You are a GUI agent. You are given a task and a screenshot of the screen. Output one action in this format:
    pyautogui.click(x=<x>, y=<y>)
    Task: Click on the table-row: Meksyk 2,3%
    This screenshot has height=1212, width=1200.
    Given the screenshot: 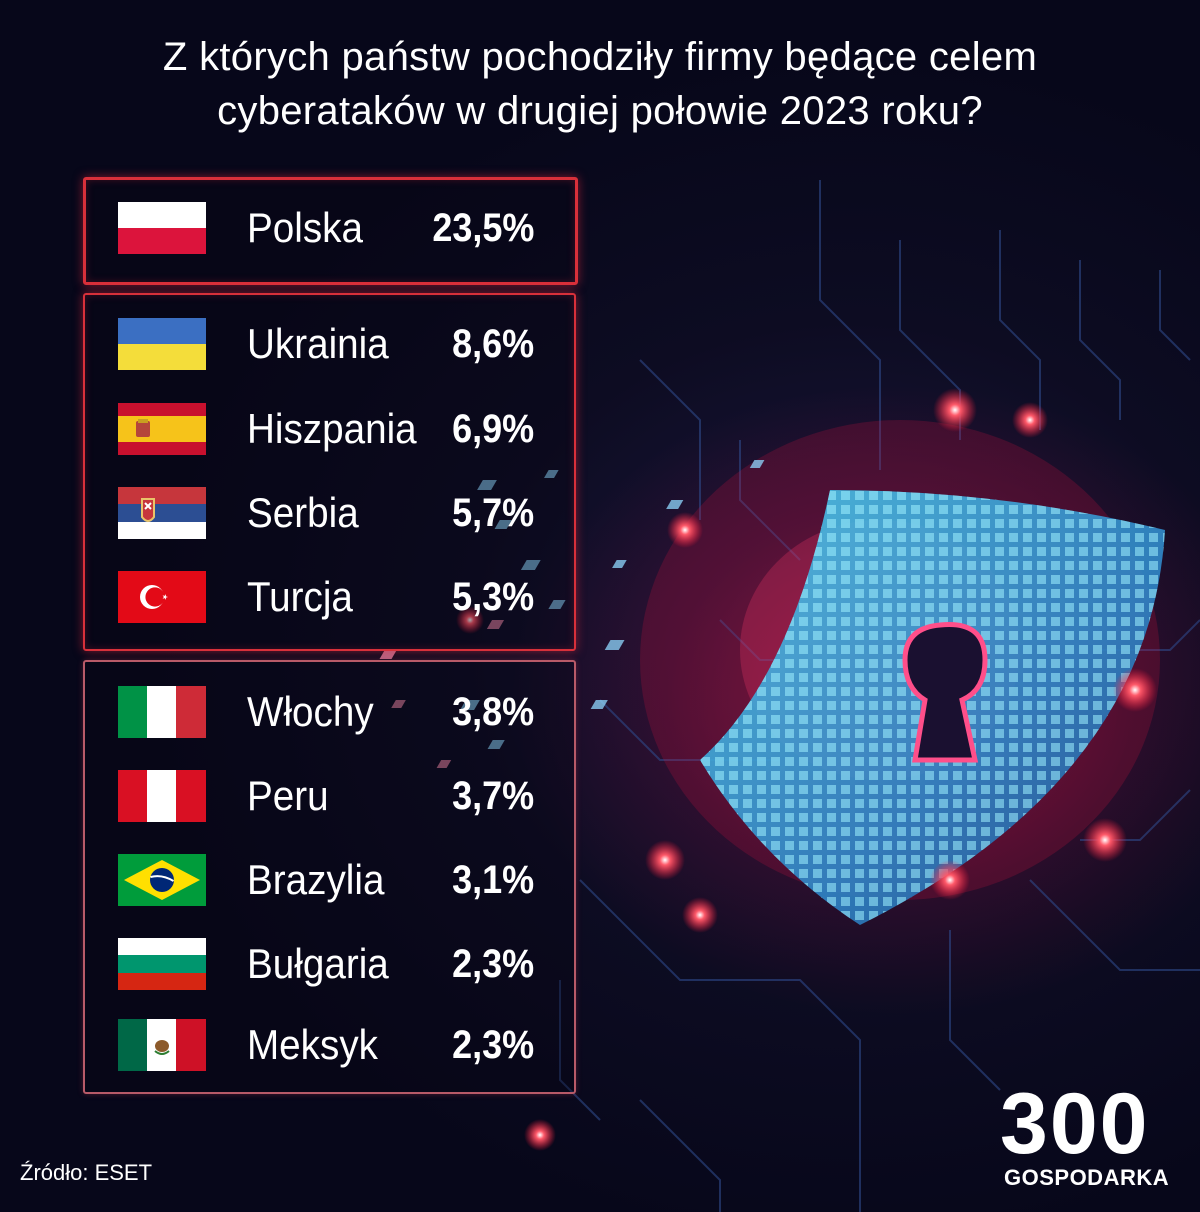 What is the action you would take?
    pyautogui.click(x=600, y=1049)
    